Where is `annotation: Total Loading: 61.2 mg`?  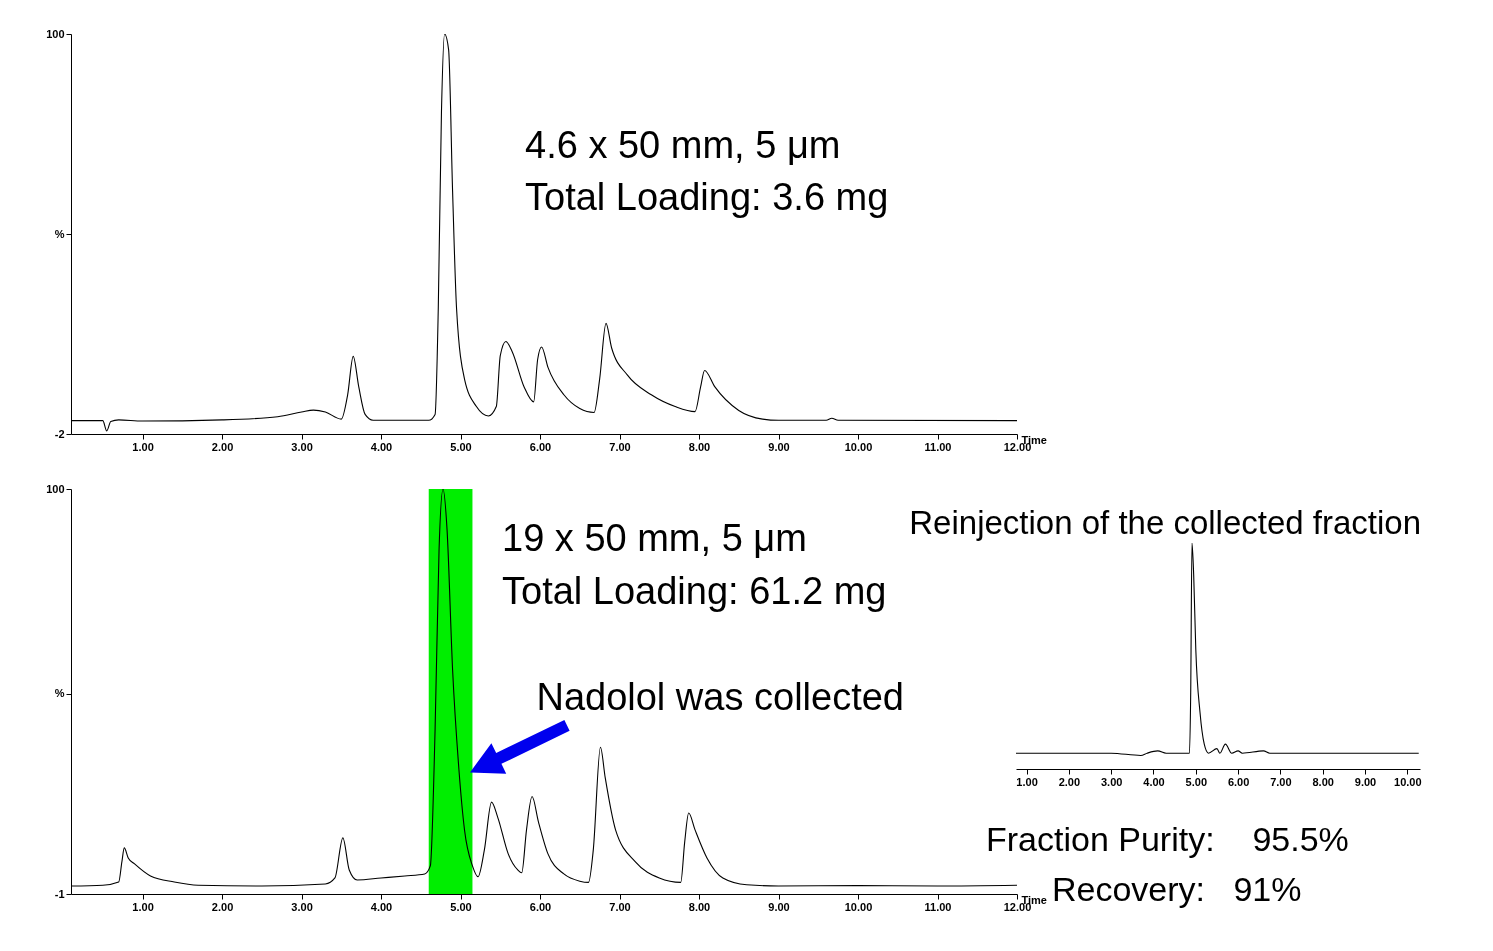 annotation: Total Loading: 61.2 mg is located at coordinates (694, 591).